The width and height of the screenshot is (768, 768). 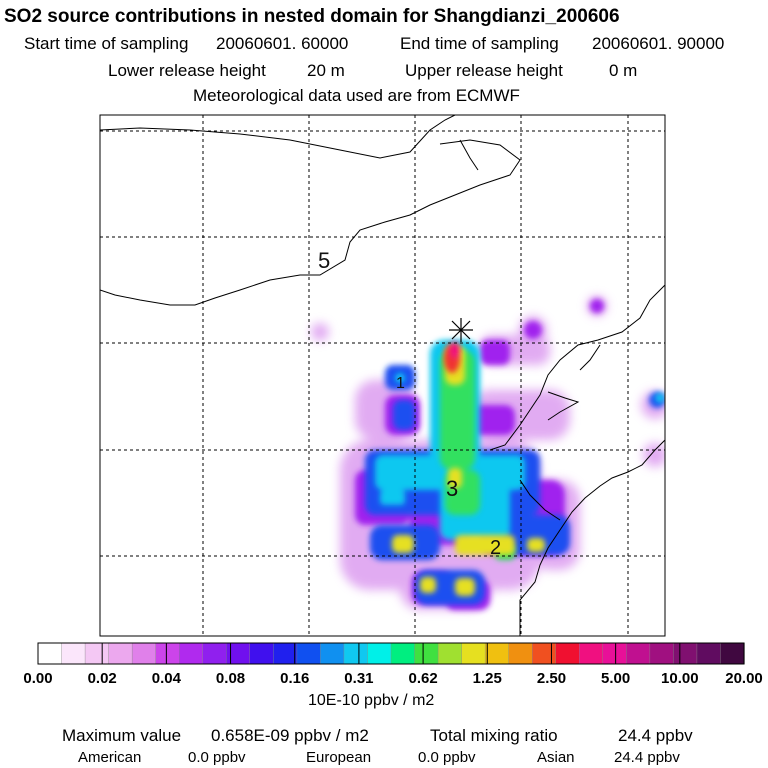 I want to click on met-data-line: Meteorological data used are from ECMWF, so click(x=356, y=95).